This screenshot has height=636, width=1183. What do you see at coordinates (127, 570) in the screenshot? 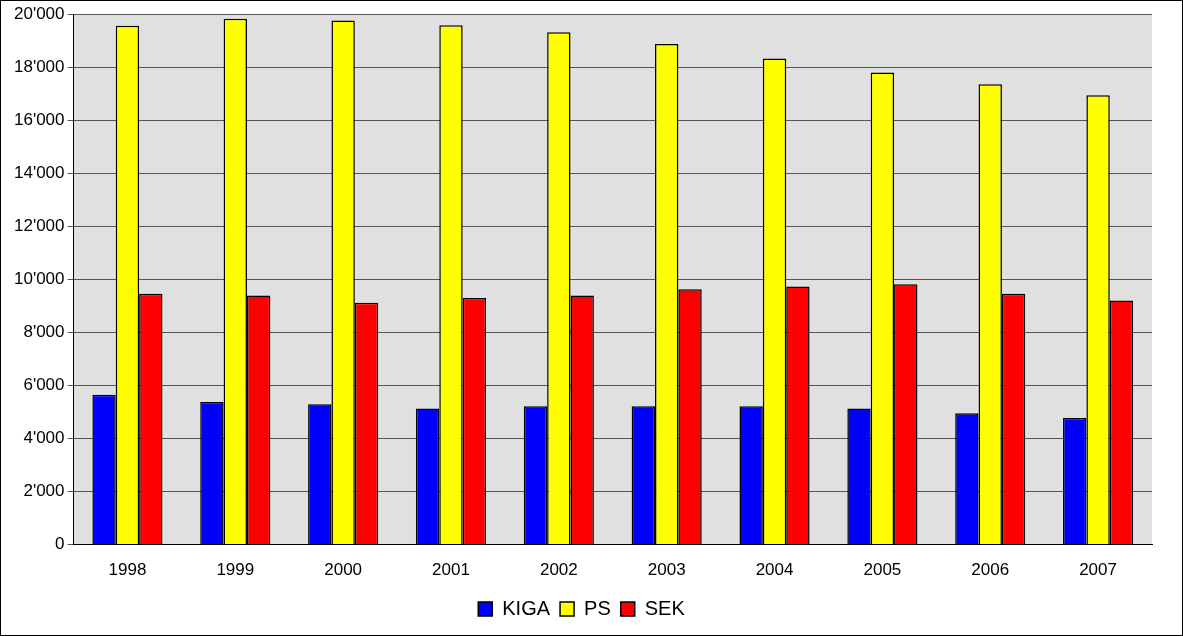
I see `x-tick-label: 1998` at bounding box center [127, 570].